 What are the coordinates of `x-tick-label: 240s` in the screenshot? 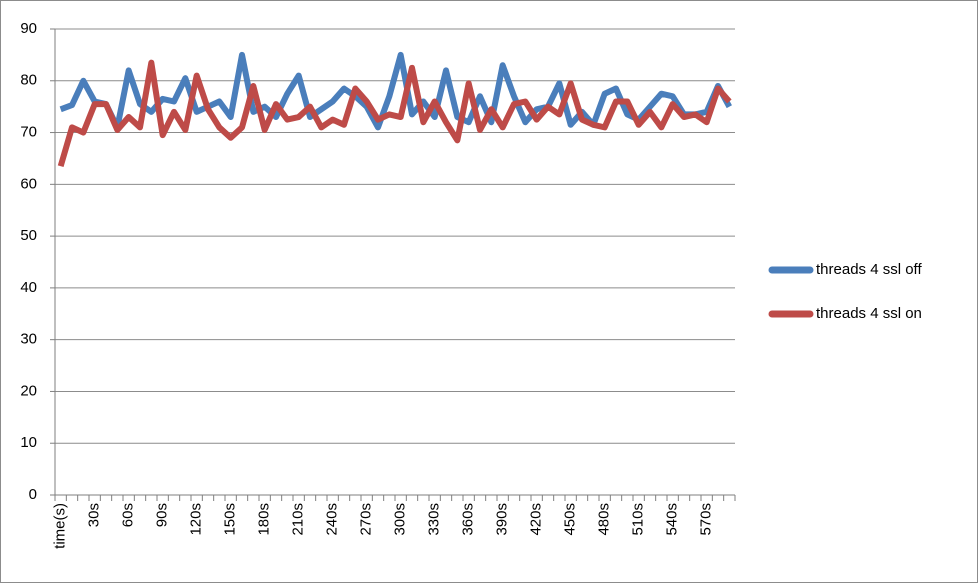 It's located at (332, 519).